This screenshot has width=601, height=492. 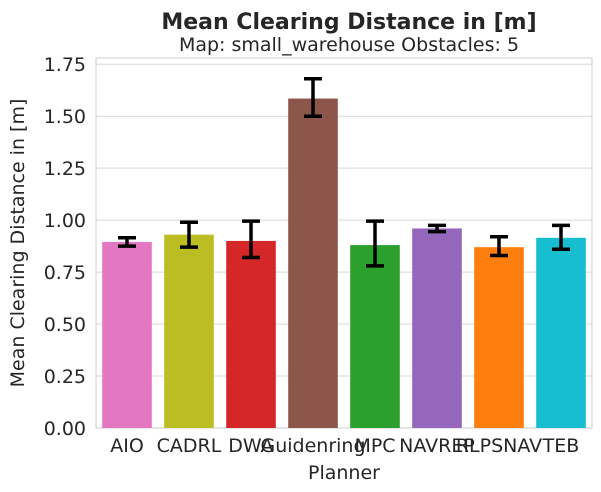 I want to click on x-tick-label: CADRL, so click(x=189, y=446).